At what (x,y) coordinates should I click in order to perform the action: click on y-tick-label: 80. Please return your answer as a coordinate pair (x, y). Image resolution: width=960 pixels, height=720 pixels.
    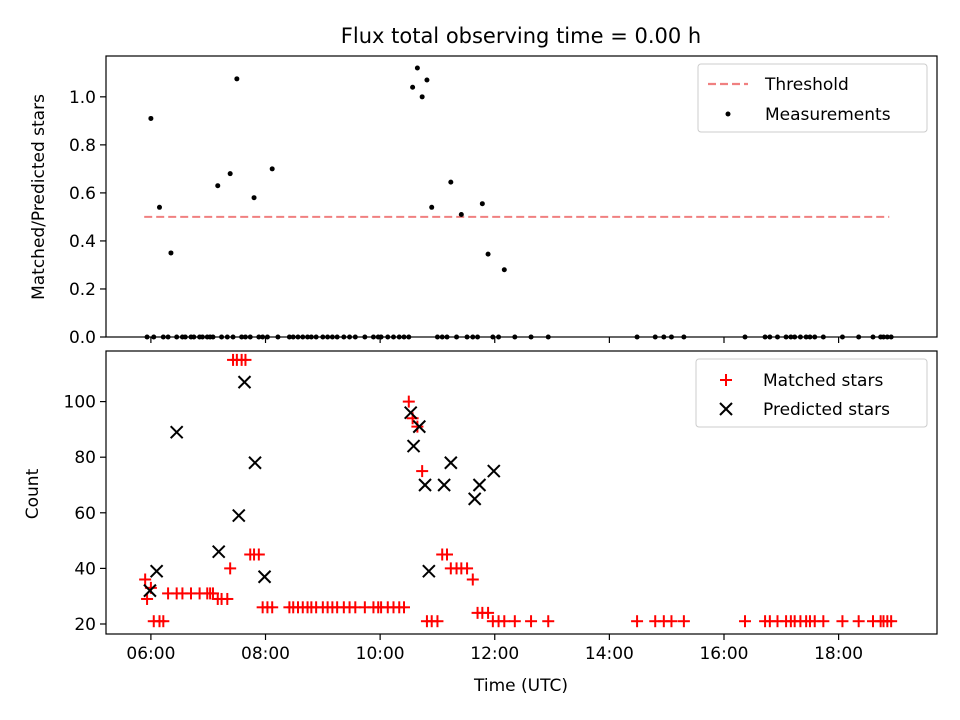
    Looking at the image, I should click on (85, 458).